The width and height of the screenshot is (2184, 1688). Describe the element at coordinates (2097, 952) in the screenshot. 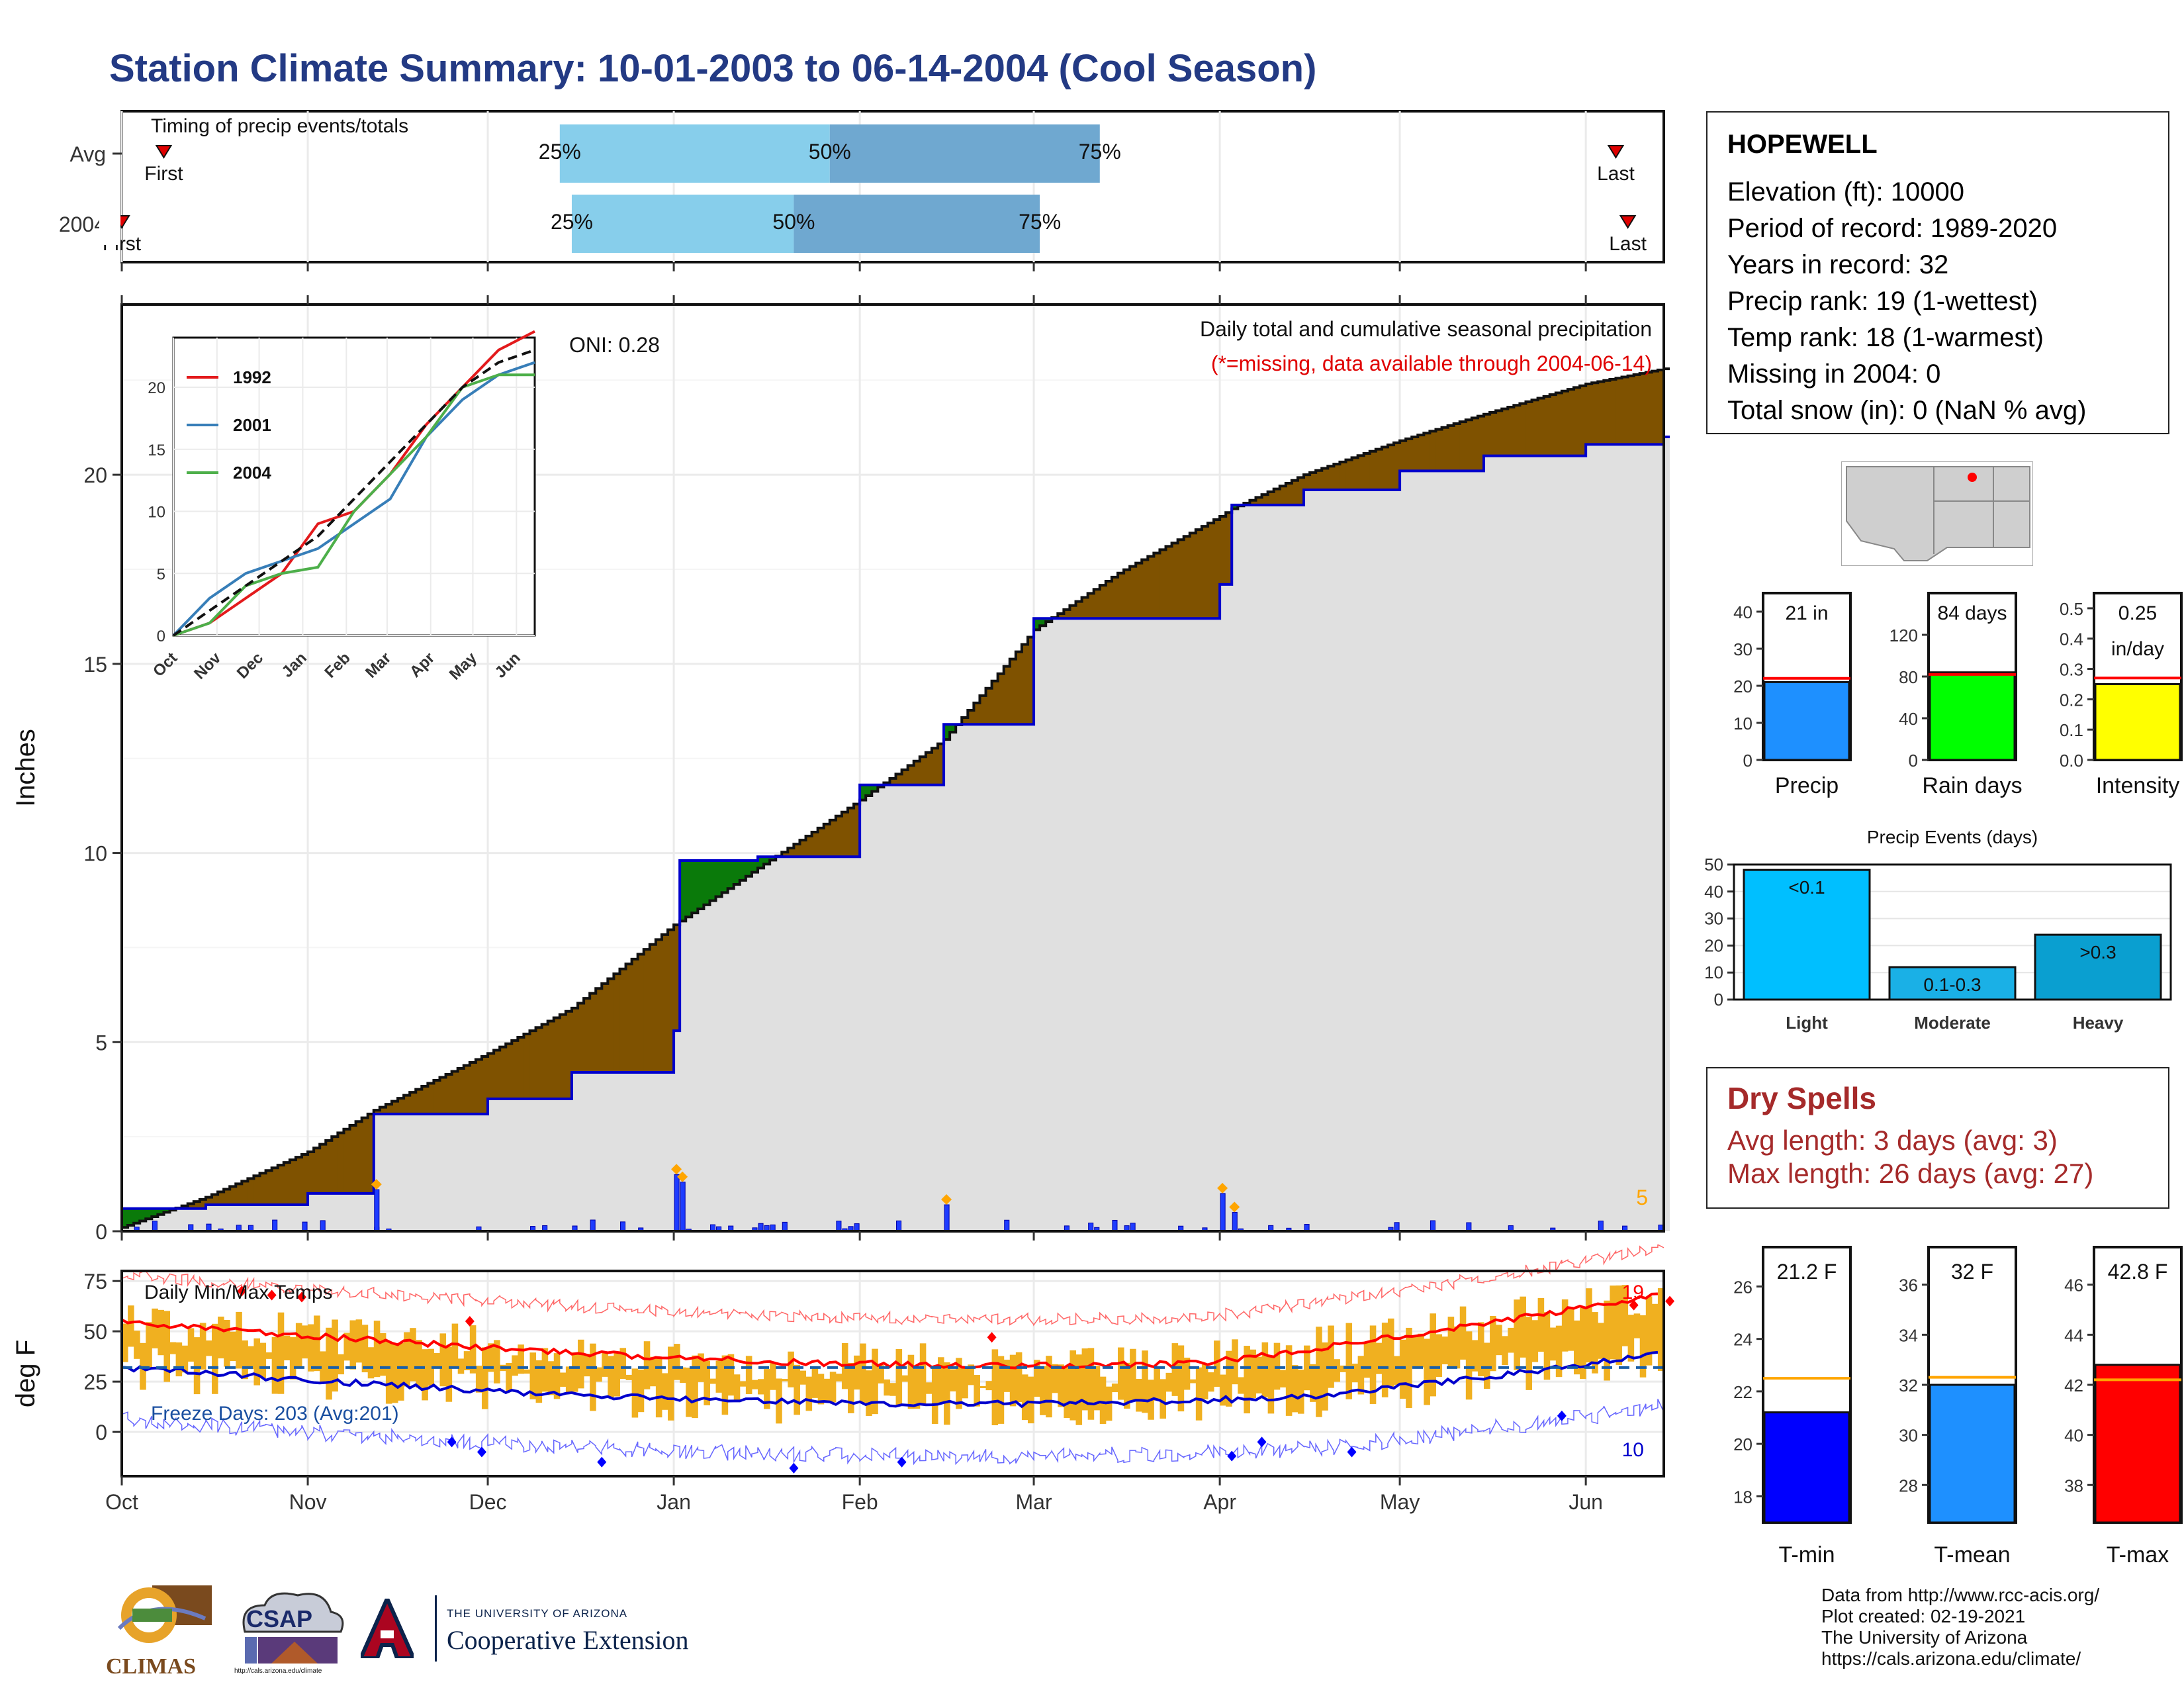

I see `event-bar-label: >0.3` at that location.